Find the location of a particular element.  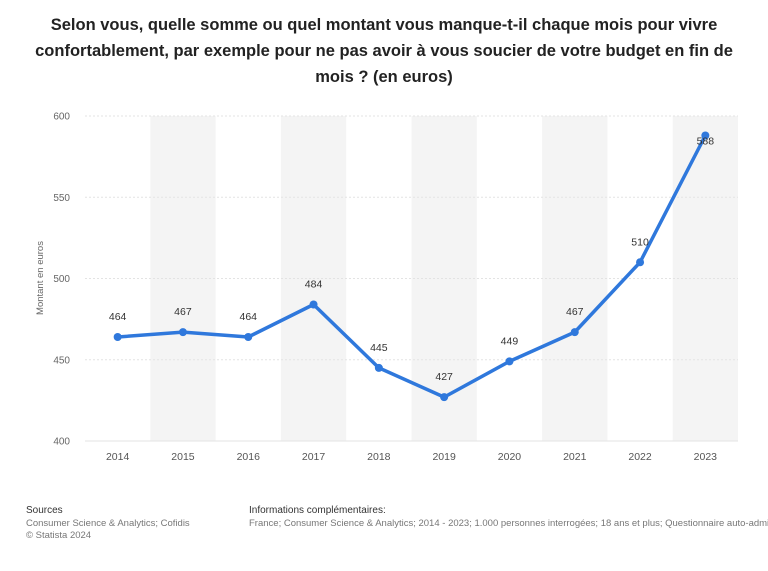

sources-heading: Sources is located at coordinates (44, 510).